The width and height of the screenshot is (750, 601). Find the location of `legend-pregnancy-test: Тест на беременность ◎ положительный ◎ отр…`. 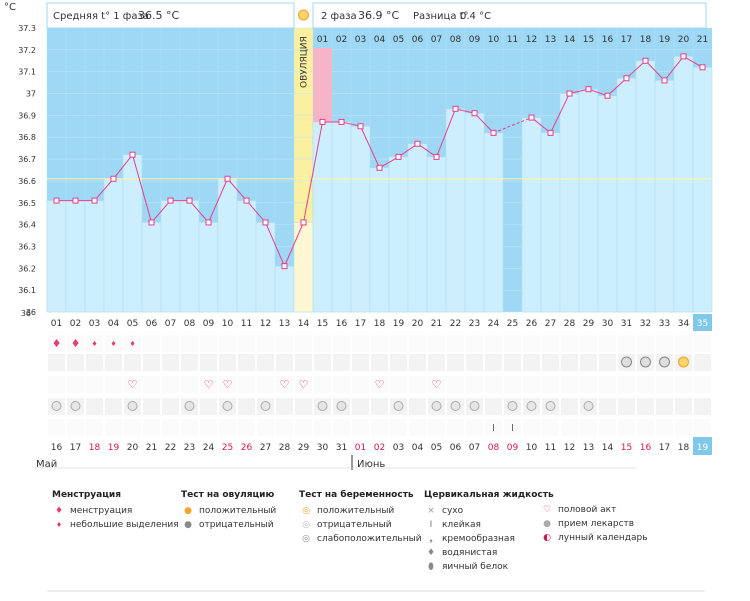

legend-pregnancy-test: Тест на беременность ◎ положительный ◎ отр… is located at coordinates (360, 518).